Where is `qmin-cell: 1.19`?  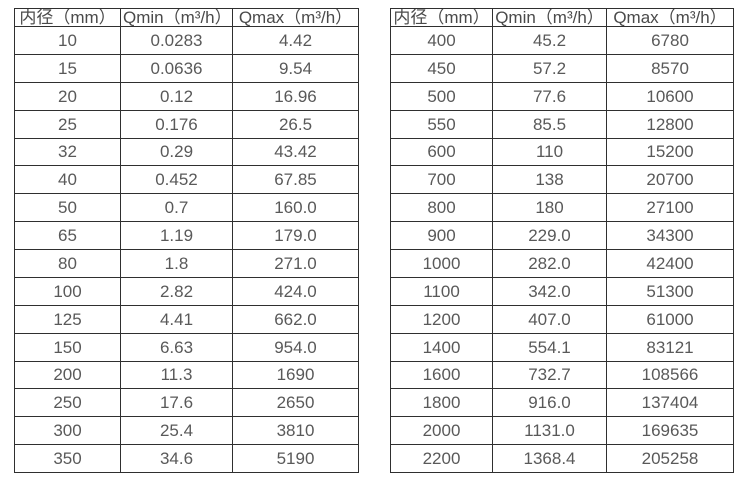
qmin-cell: 1.19 is located at coordinates (176, 235).